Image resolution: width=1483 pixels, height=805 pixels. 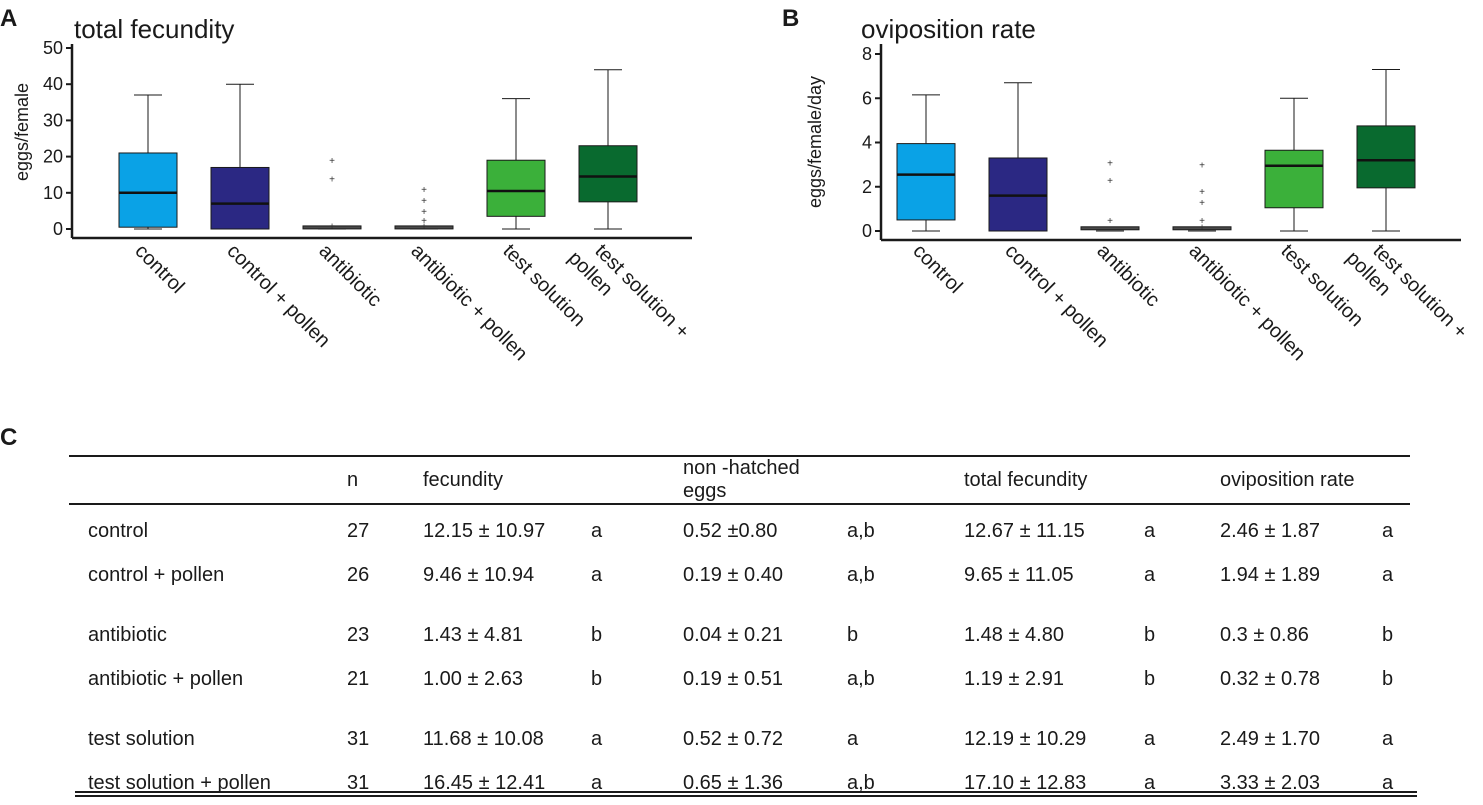 I want to click on cell-n: 31, so click(x=358, y=782).